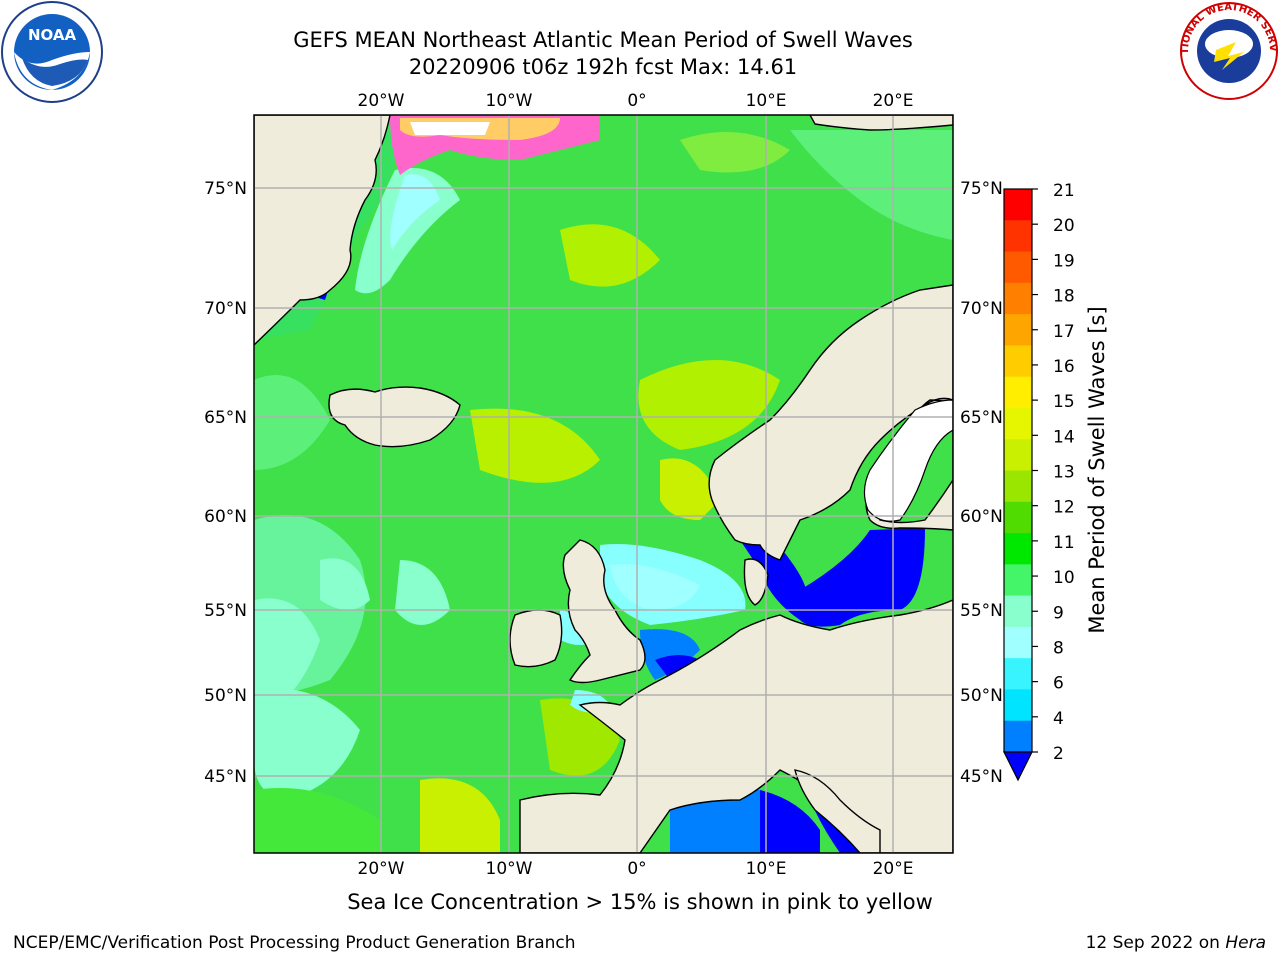 This screenshot has height=960, width=1280. Describe the element at coordinates (1018, 766) in the screenshot. I see `colorbar-extend-triangle` at that location.